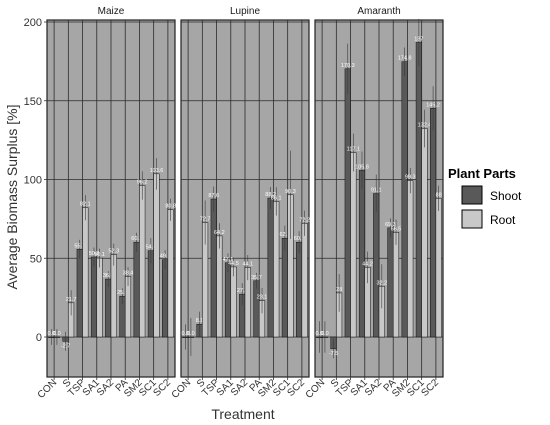  What do you see at coordinates (213, 196) in the screenshot?
I see `data-label: 87.6` at bounding box center [213, 196].